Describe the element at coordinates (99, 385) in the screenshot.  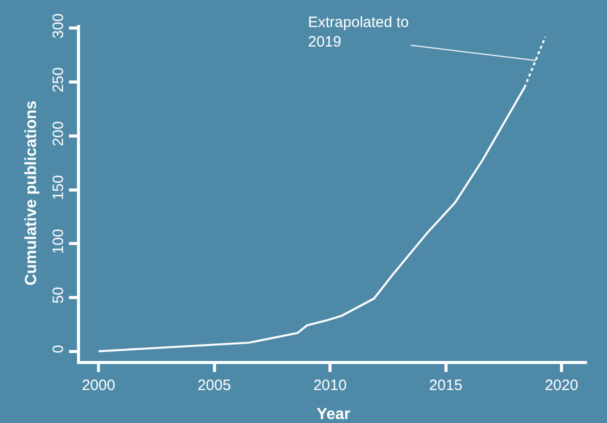
I see `x-tick-label: 2000` at that location.